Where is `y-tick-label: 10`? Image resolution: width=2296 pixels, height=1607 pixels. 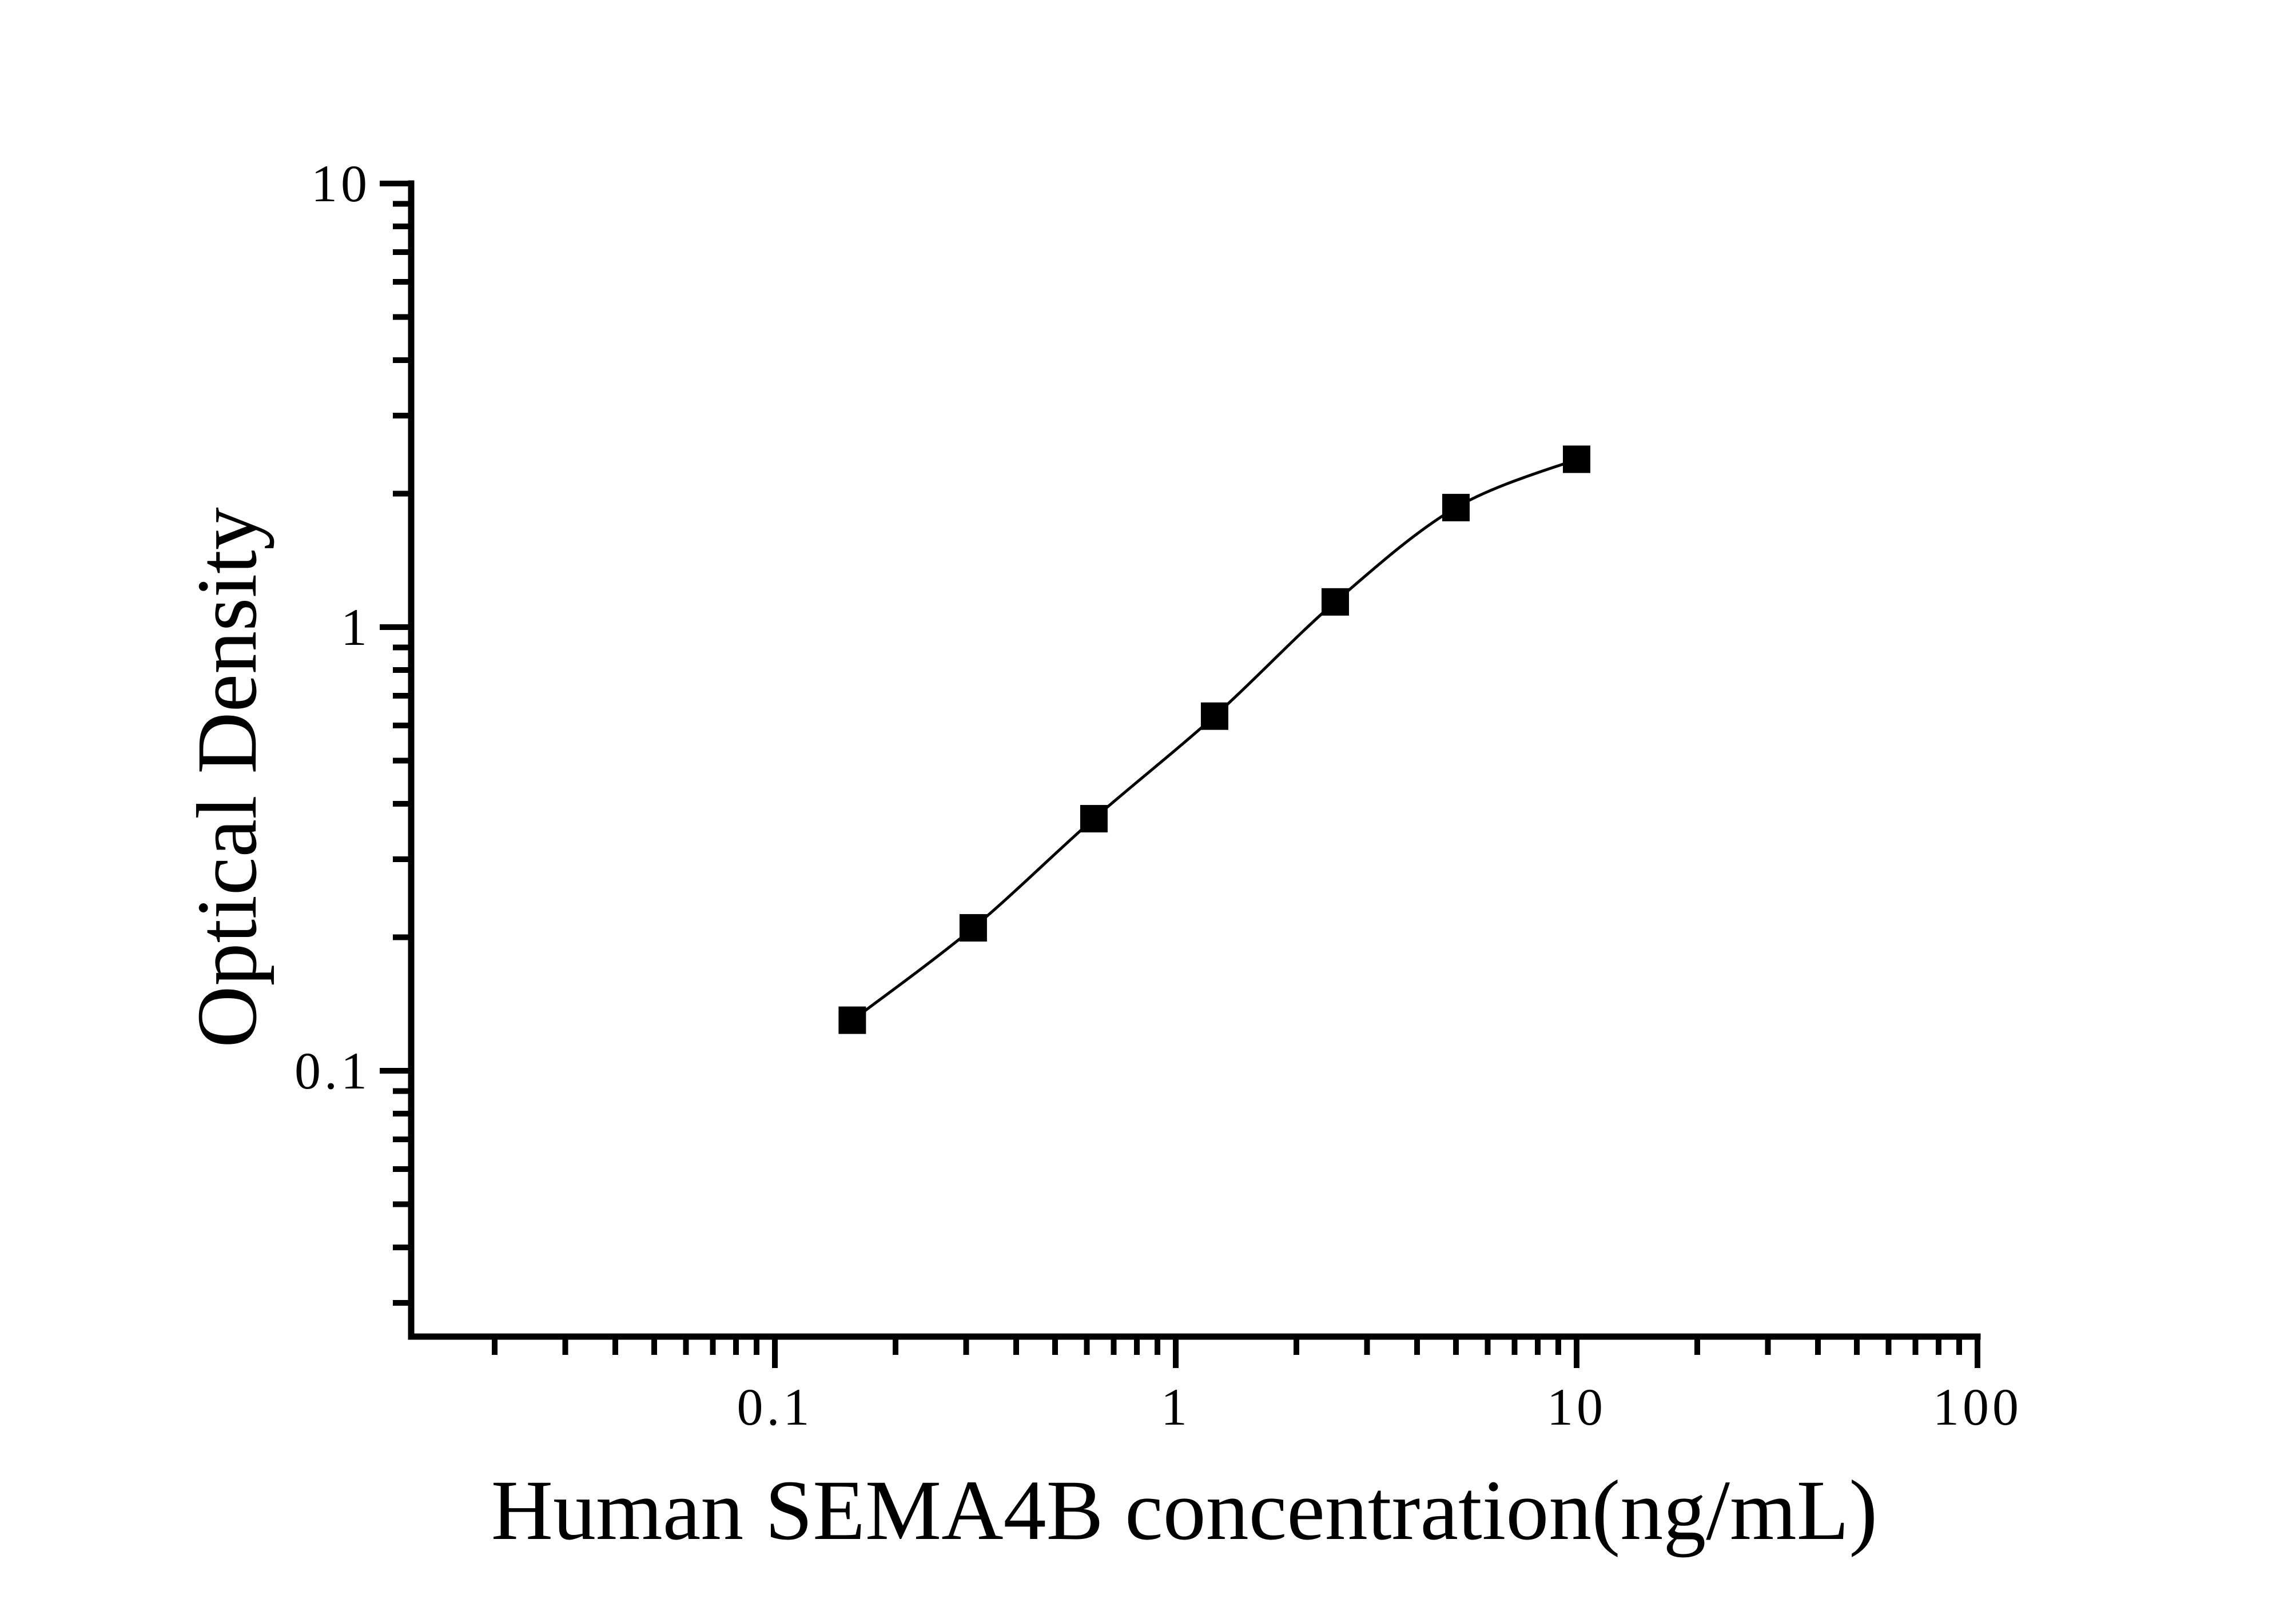
y-tick-label: 10 is located at coordinates (341, 183).